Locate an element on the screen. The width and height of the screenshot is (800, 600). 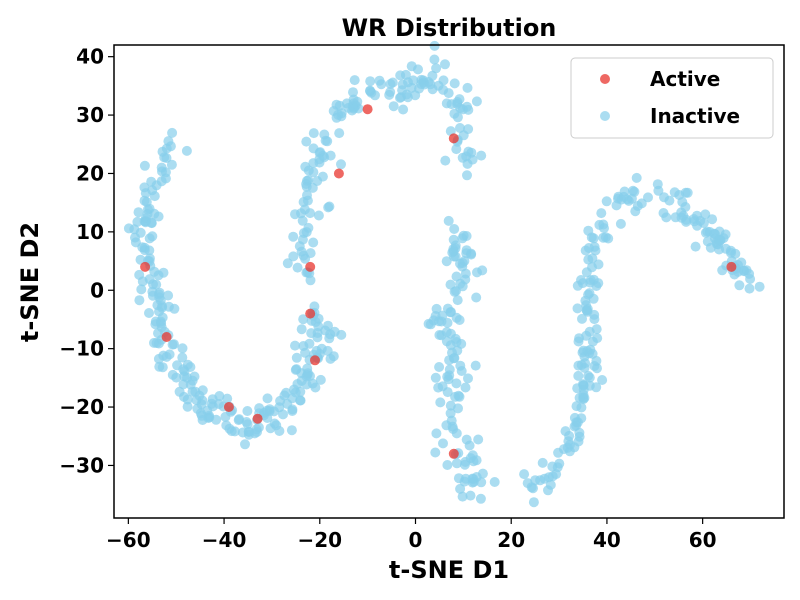
legend: Active Inactive is located at coordinates (672, 98).